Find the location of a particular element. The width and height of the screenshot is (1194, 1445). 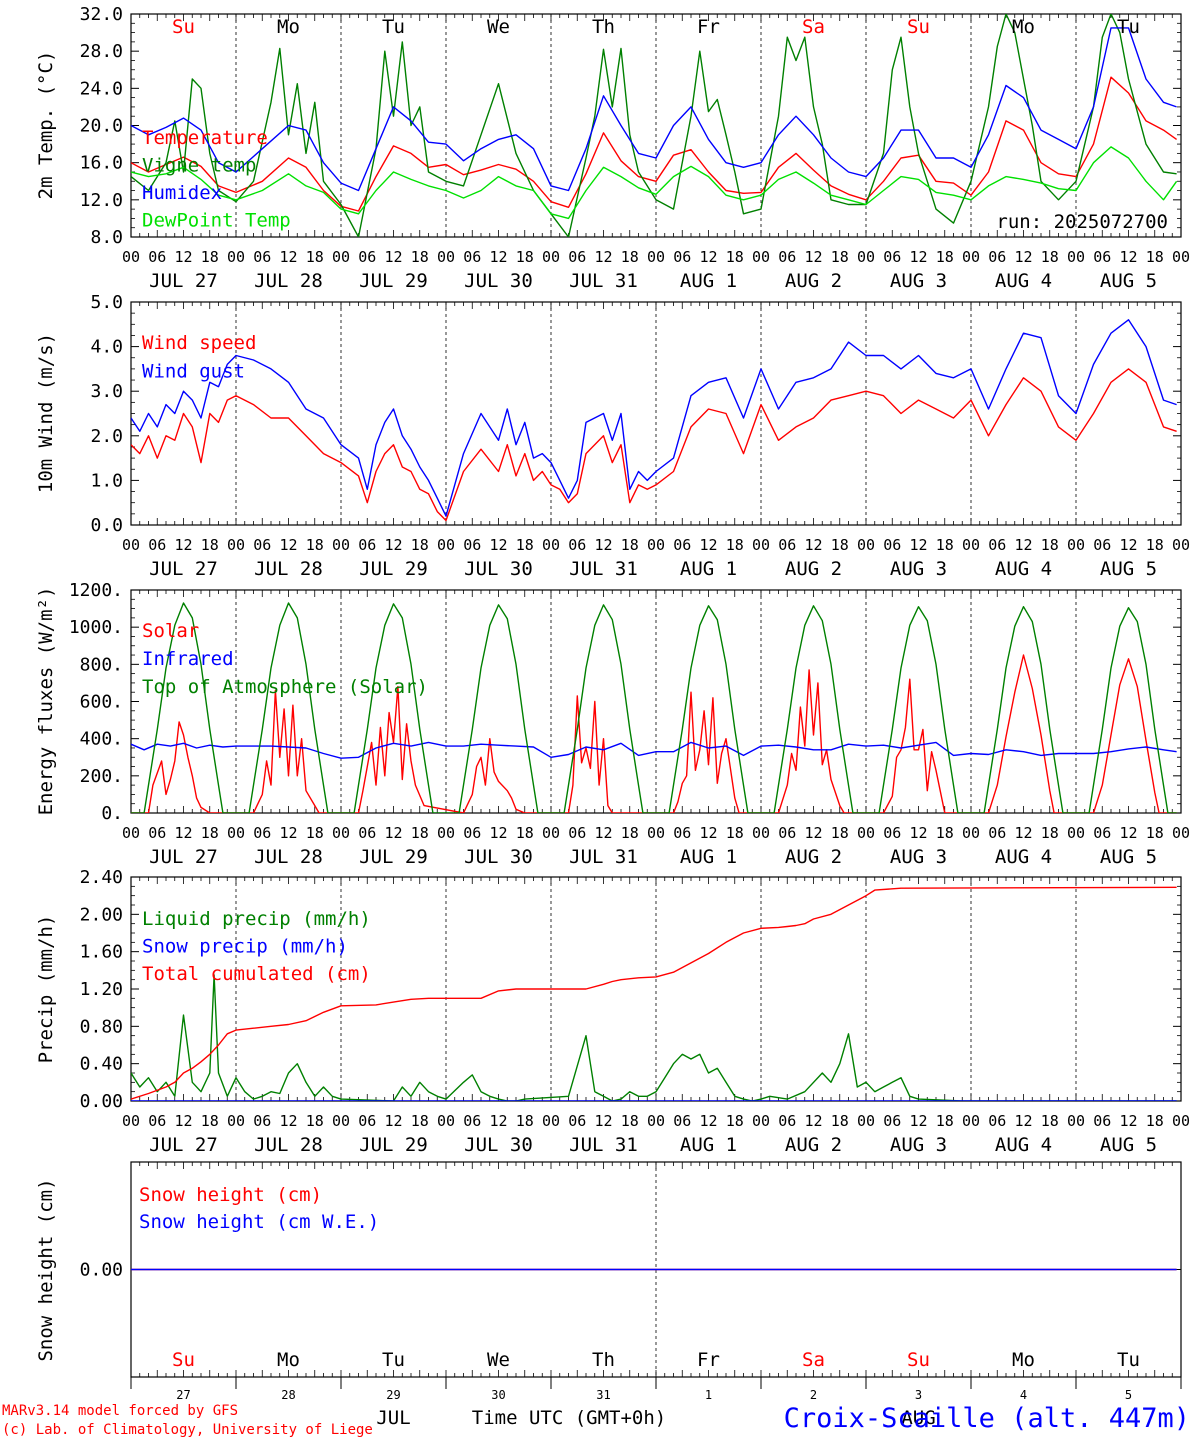

series-line-top-of-atmosphere-solar- is located at coordinates (654, 707).